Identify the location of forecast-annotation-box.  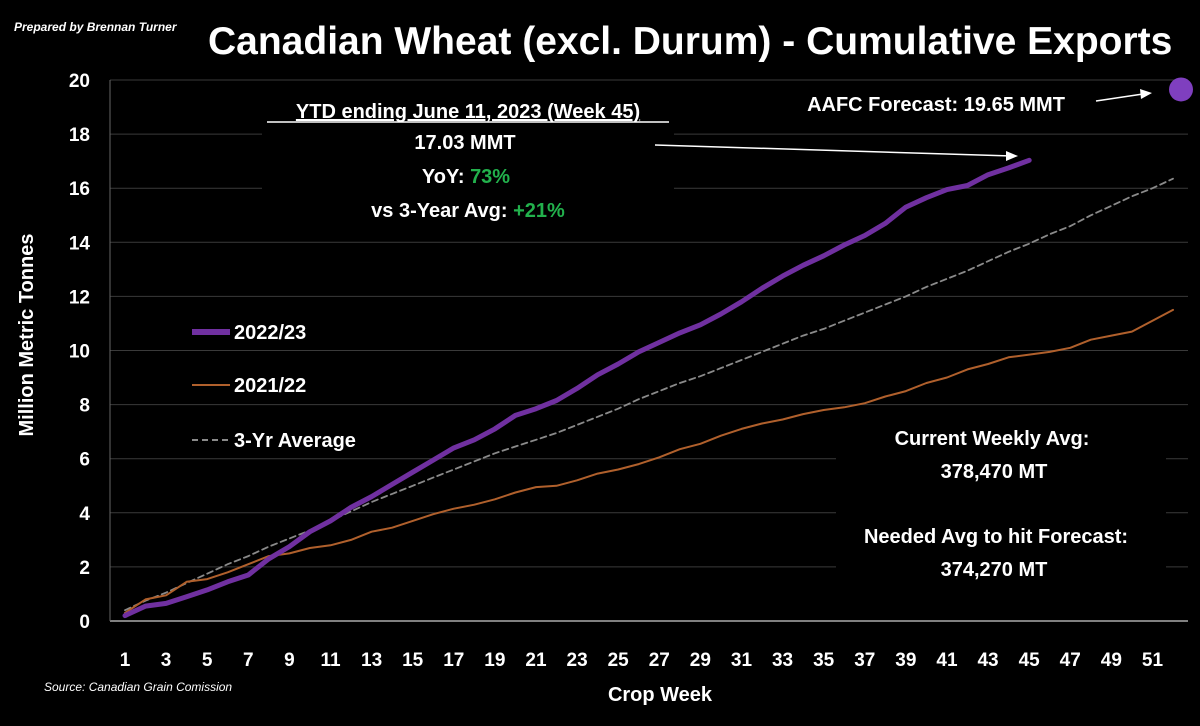
(937, 103).